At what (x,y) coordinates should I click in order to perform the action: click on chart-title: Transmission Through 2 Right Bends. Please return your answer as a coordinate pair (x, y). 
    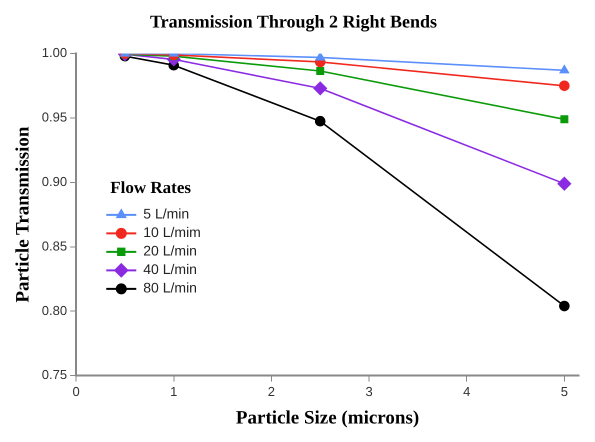
    Looking at the image, I should click on (294, 21).